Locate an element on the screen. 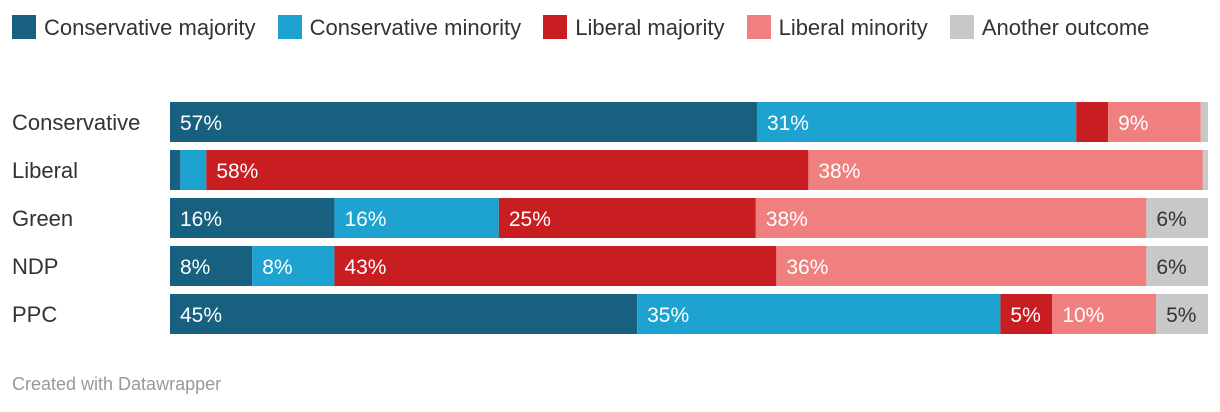 This screenshot has height=412, width=1220. footer-credit: Created with Datawrapper is located at coordinates (117, 384).